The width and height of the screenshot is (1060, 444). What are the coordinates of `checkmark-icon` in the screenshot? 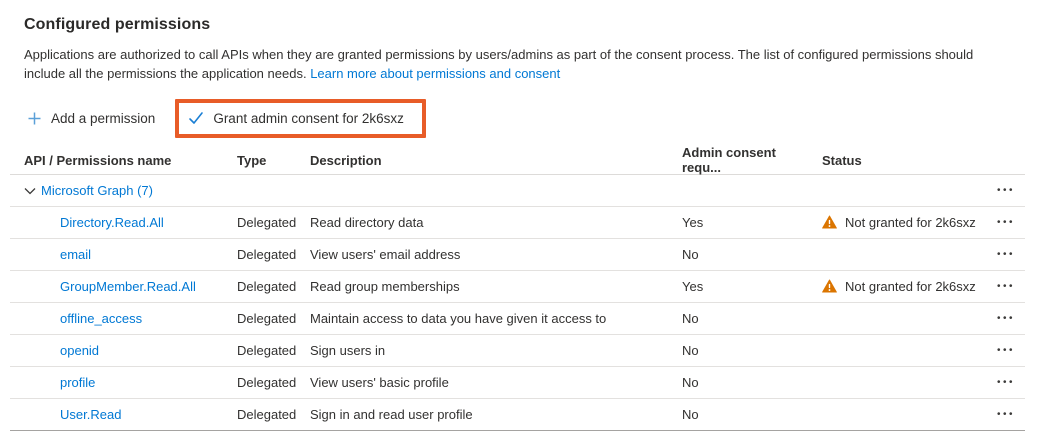 It's located at (196, 118).